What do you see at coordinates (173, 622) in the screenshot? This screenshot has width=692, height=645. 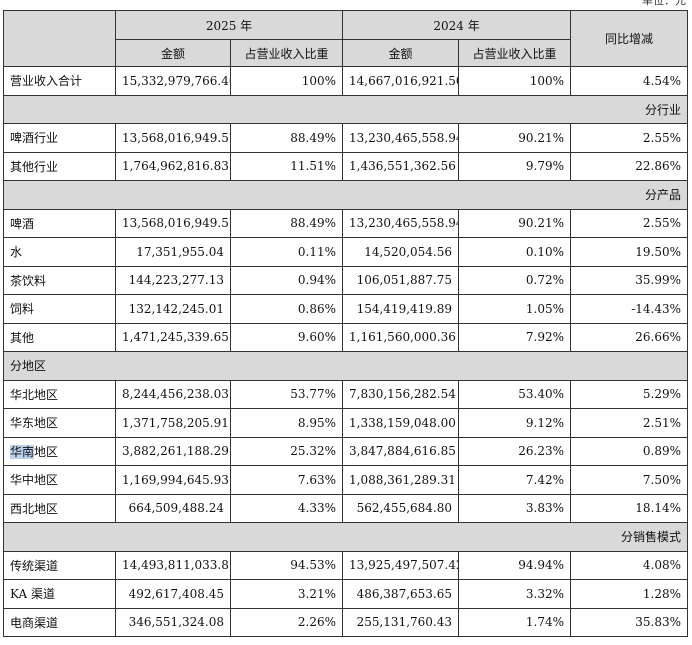 I see `cell-amount-2025: 346,551,324.08` at bounding box center [173, 622].